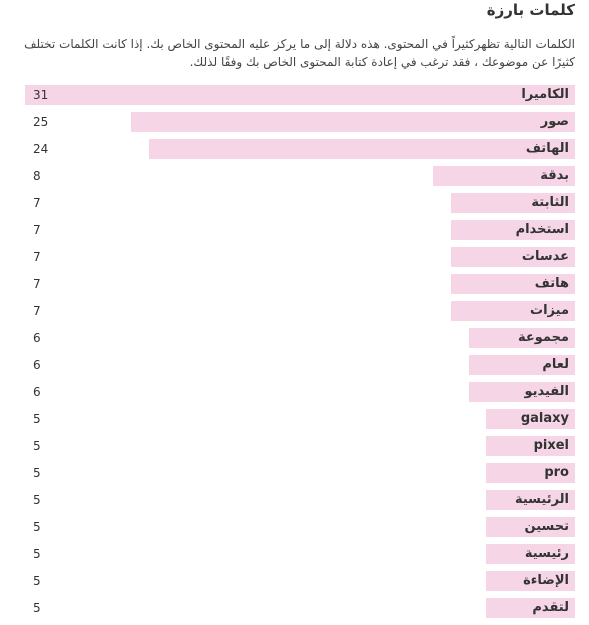 The width and height of the screenshot is (589, 625). What do you see at coordinates (300, 446) in the screenshot?
I see `keyword-row: pixel 5` at bounding box center [300, 446].